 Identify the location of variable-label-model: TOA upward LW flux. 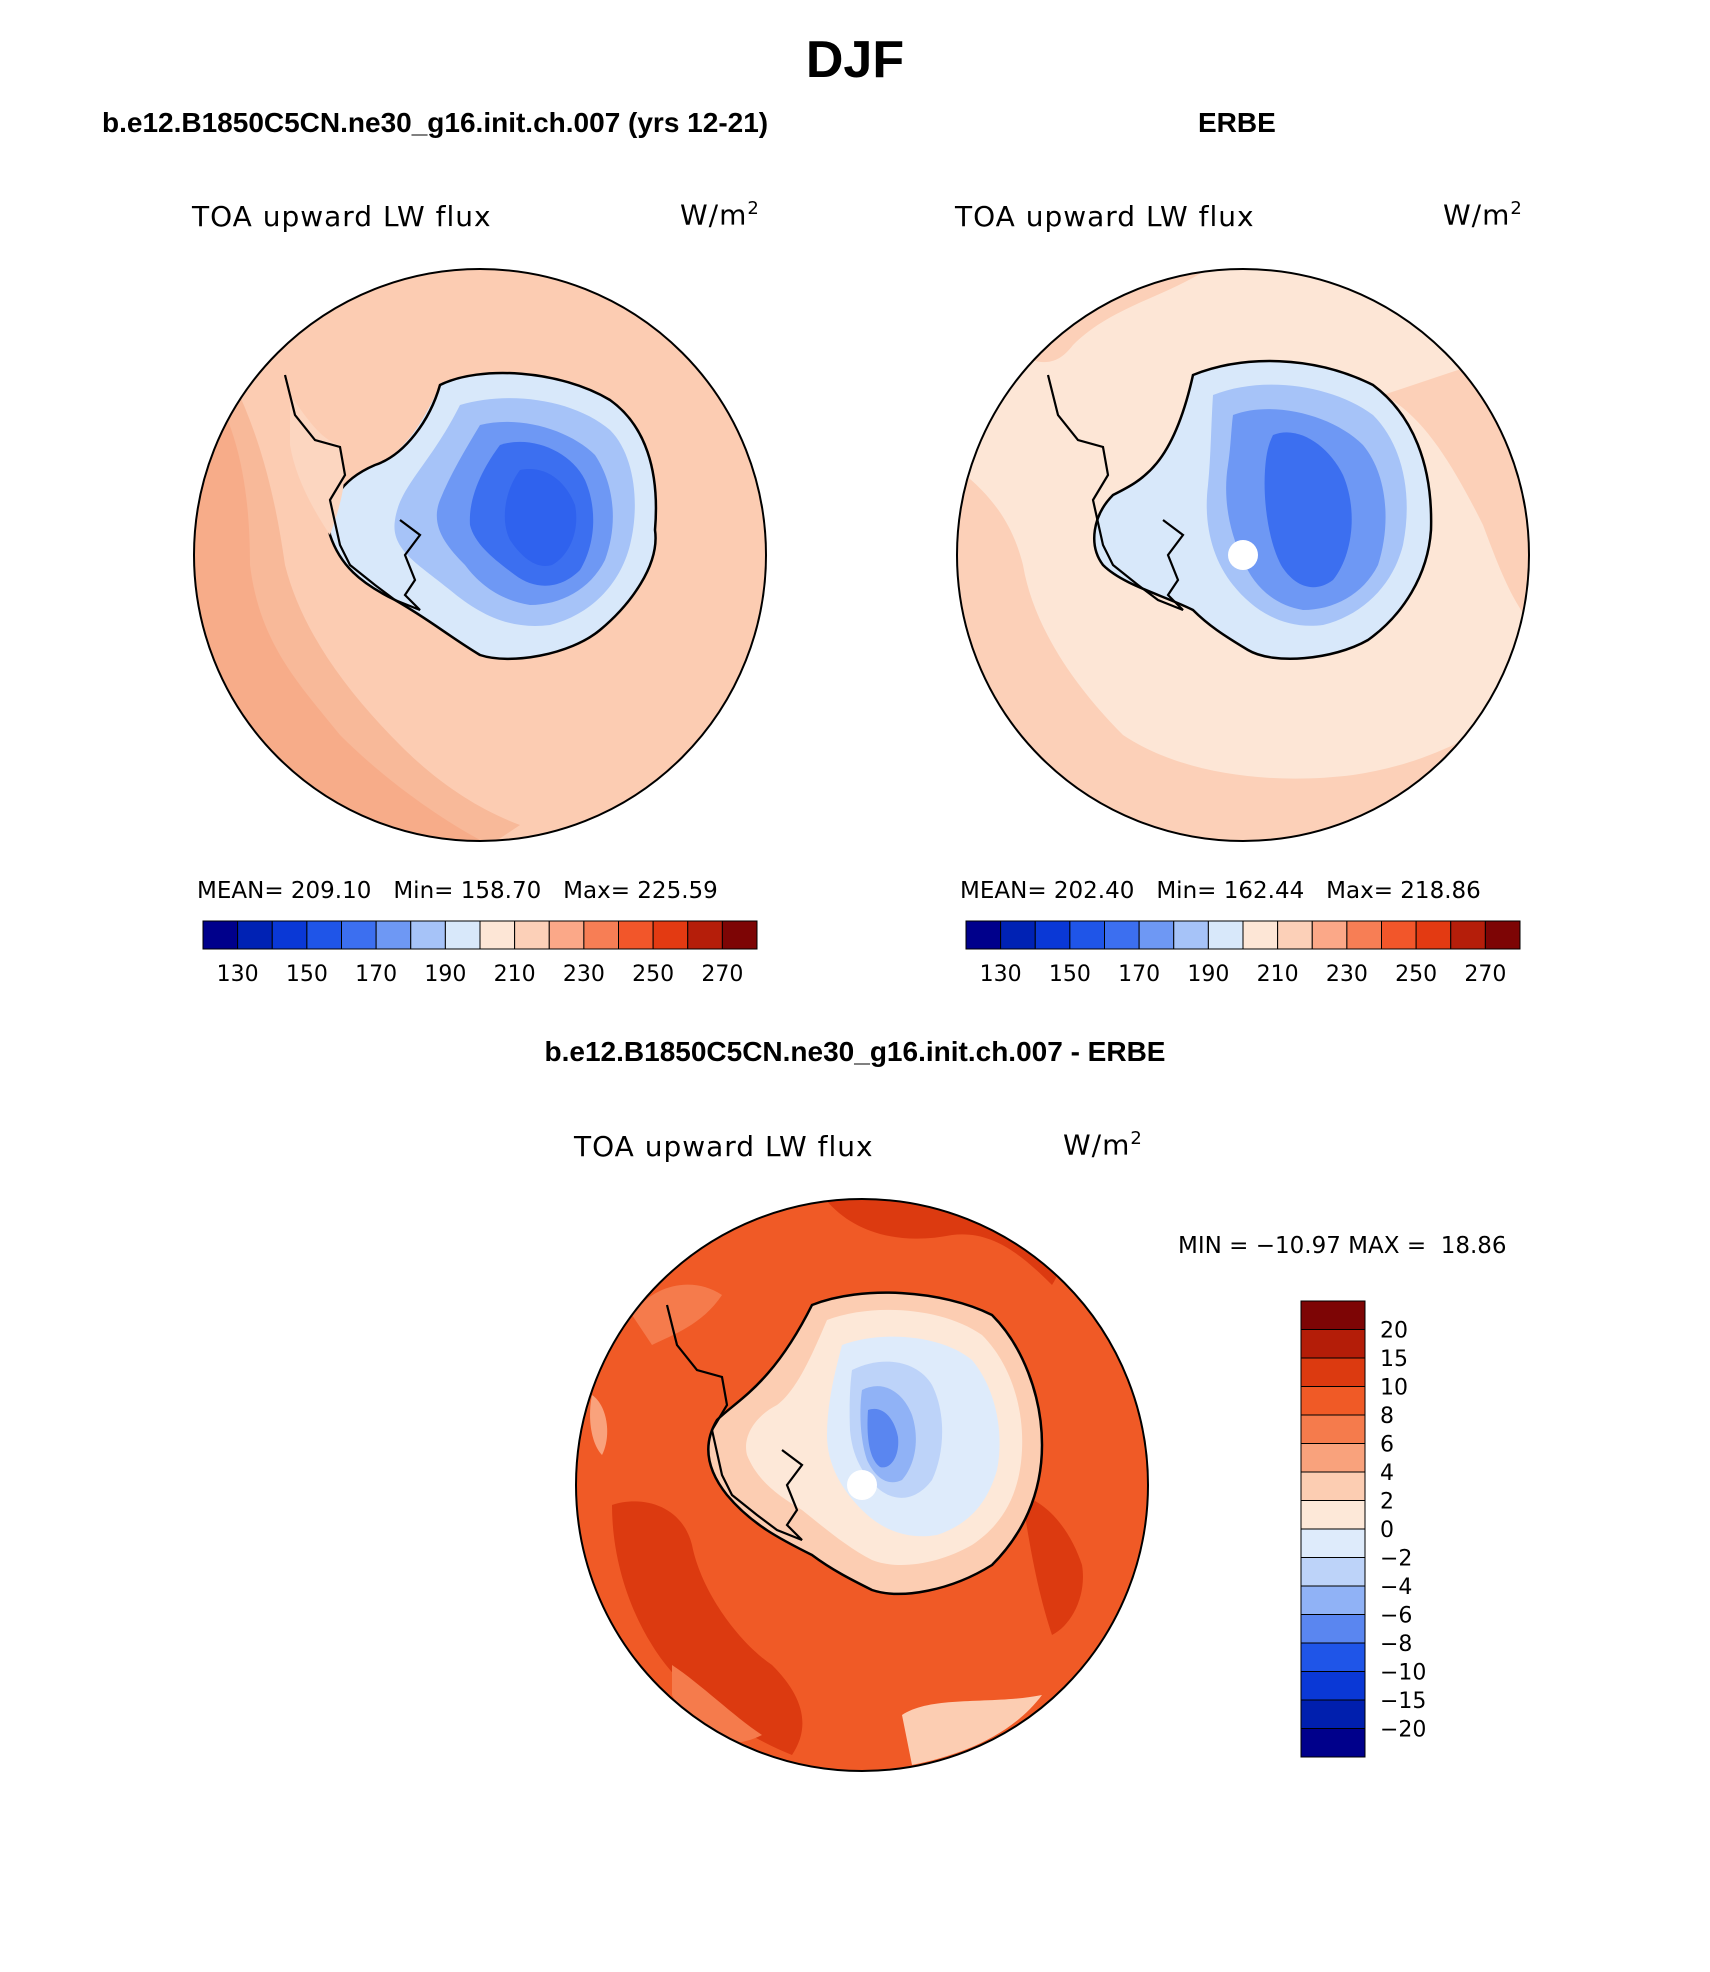
(342, 216).